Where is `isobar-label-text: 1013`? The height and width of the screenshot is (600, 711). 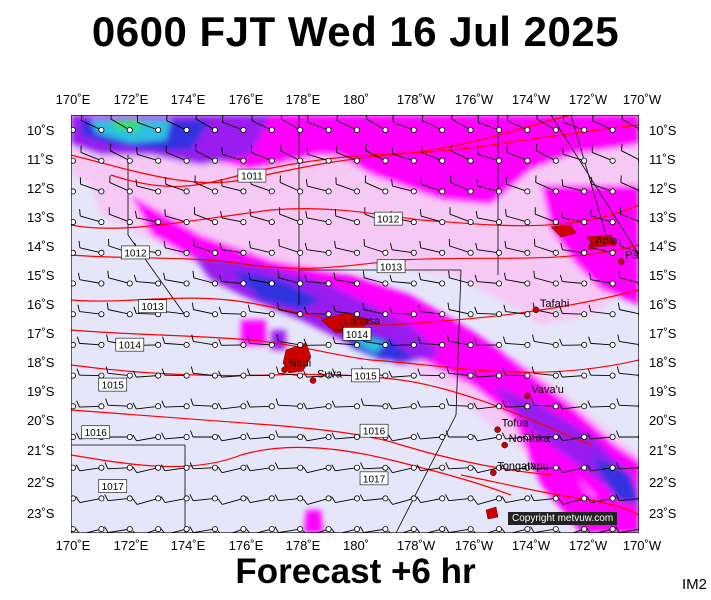 isobar-label-text: 1013 is located at coordinates (152, 307).